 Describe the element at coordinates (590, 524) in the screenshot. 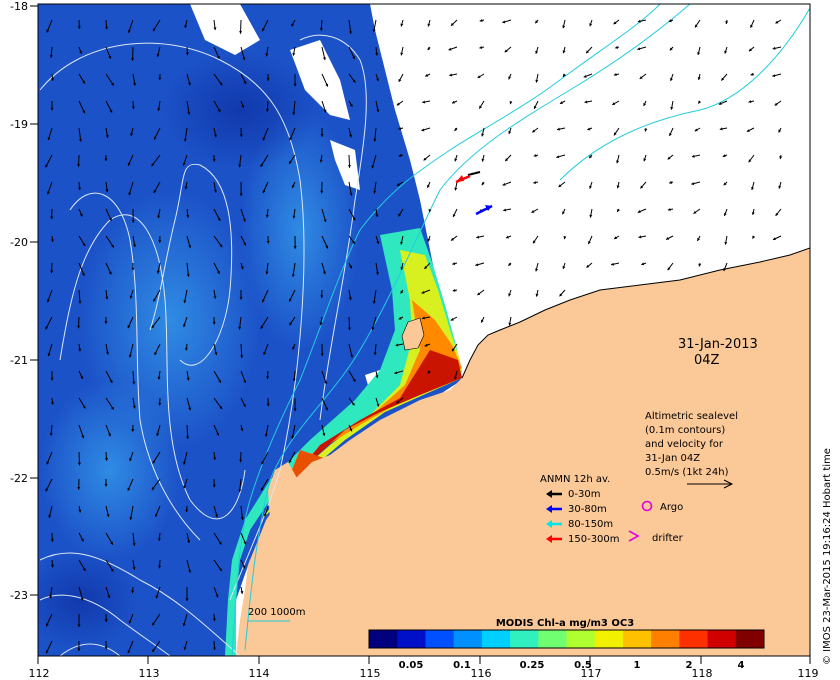

I see `legend-label: 80-150m` at that location.